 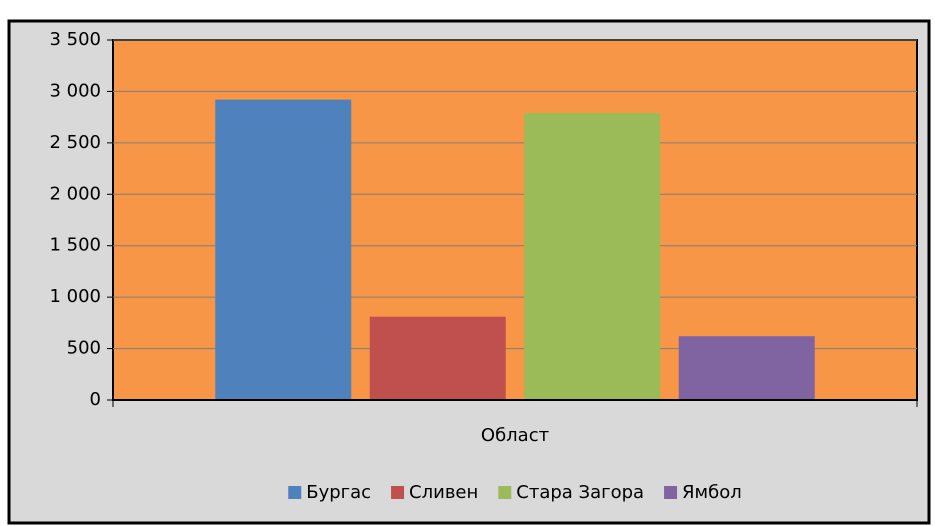 I want to click on x-axis-label: Област, so click(x=515, y=435).